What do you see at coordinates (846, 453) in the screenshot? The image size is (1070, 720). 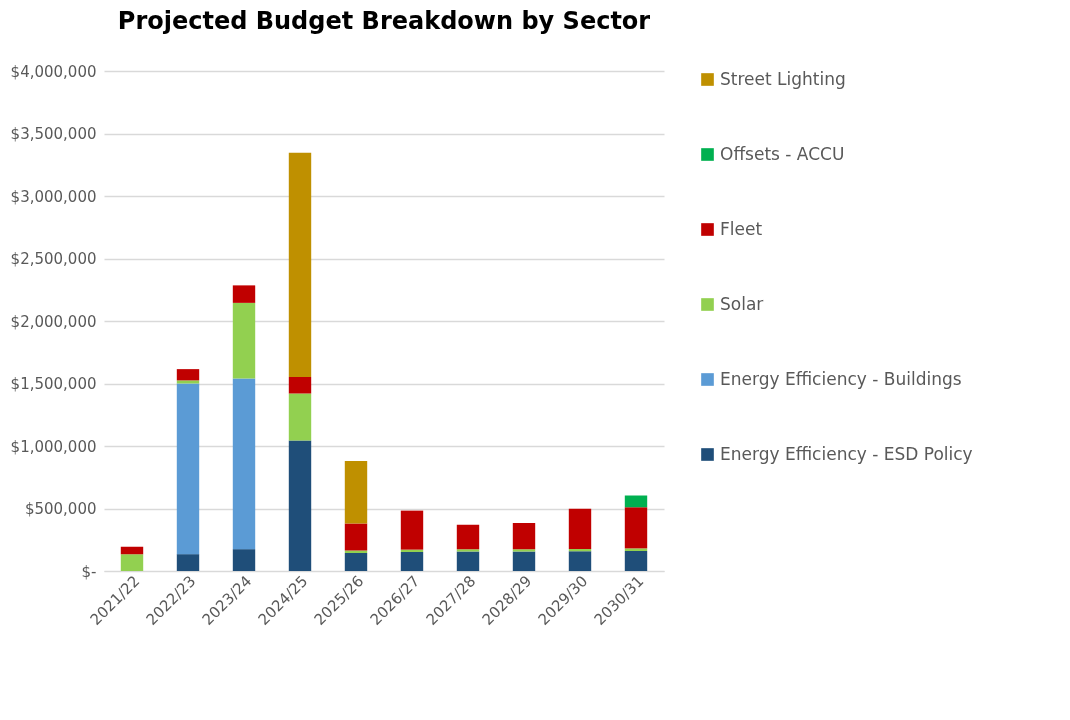 I see `legend-label: Energy Efficiency - ESD Policy` at bounding box center [846, 453].